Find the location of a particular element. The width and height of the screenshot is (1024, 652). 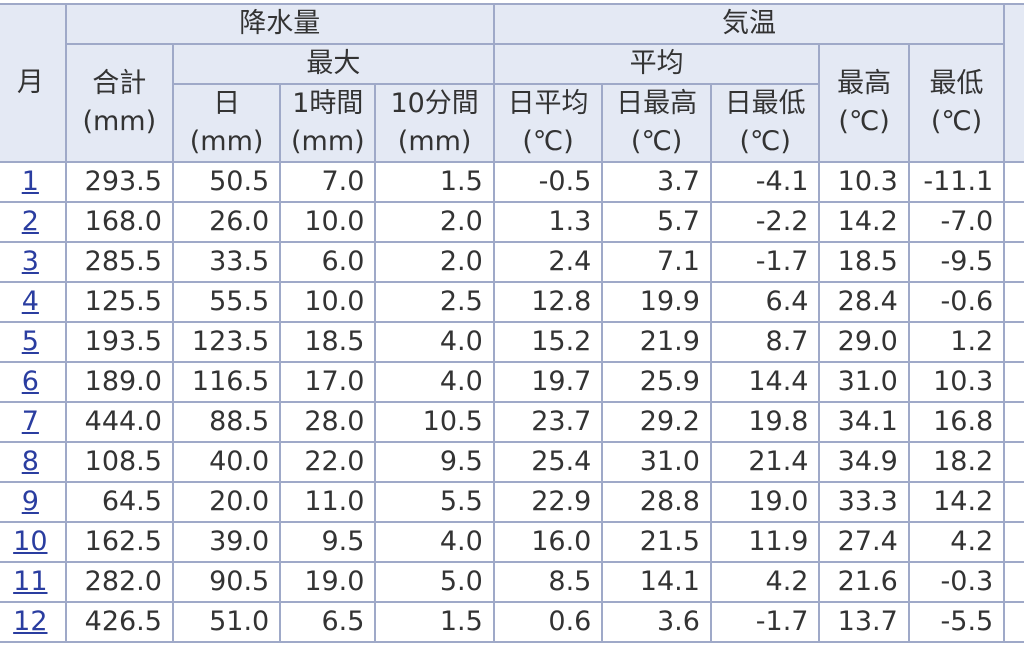

table-cell: 0.6 is located at coordinates (548, 622).